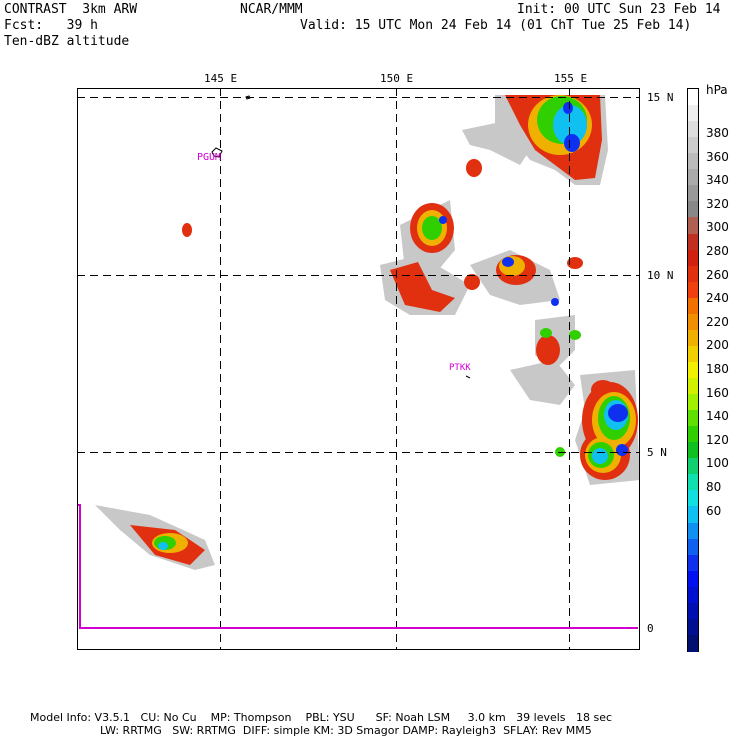 The image size is (740, 740). Describe the element at coordinates (717, 345) in the screenshot. I see `colorbar-tick-label: 200` at that location.